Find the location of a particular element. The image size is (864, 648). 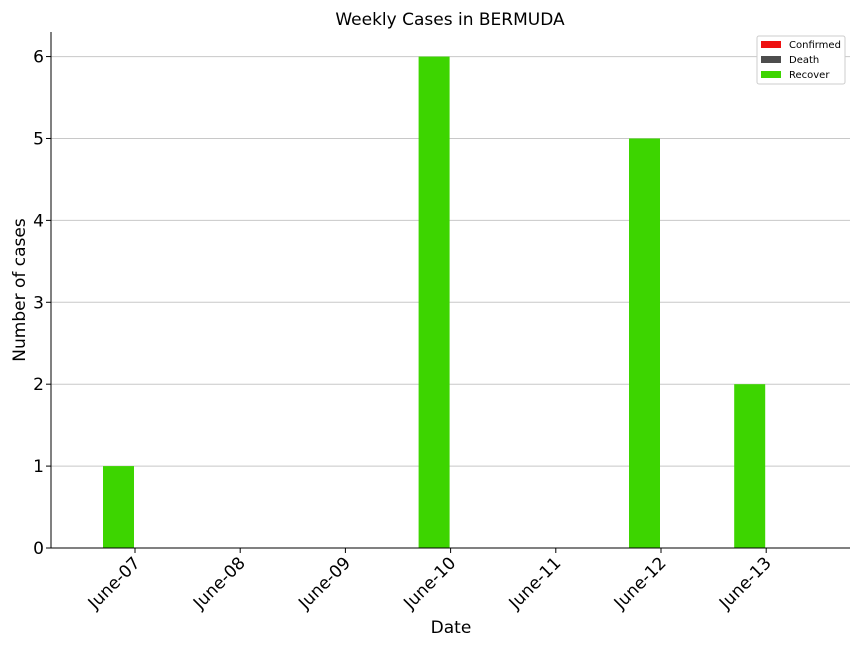

x-axis-label: Date is located at coordinates (451, 628).